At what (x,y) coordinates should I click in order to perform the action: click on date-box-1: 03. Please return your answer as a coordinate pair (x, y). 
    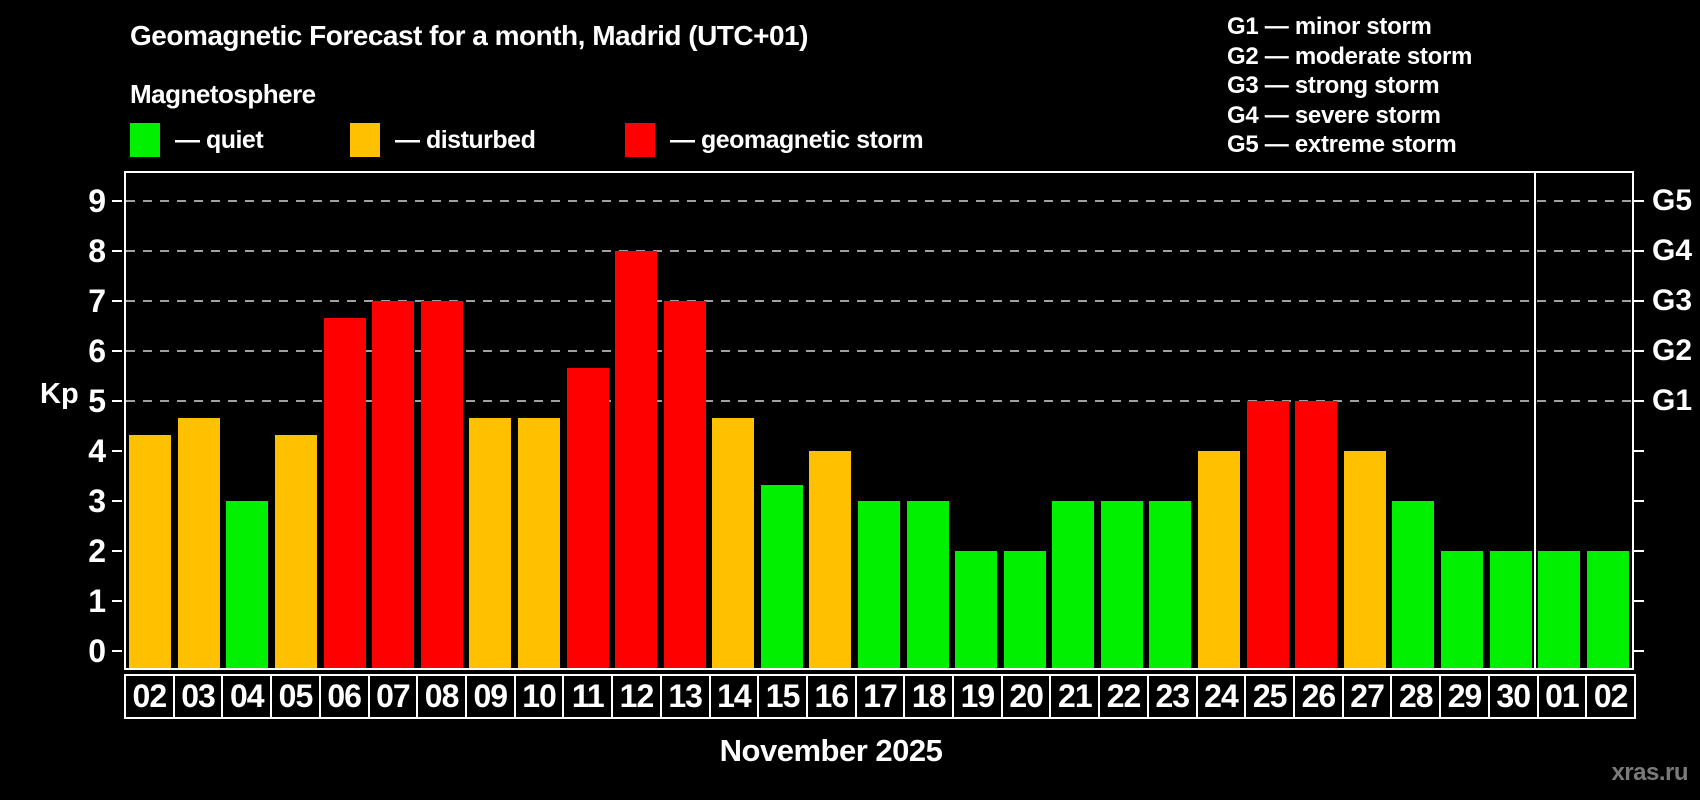
    Looking at the image, I should click on (198, 696).